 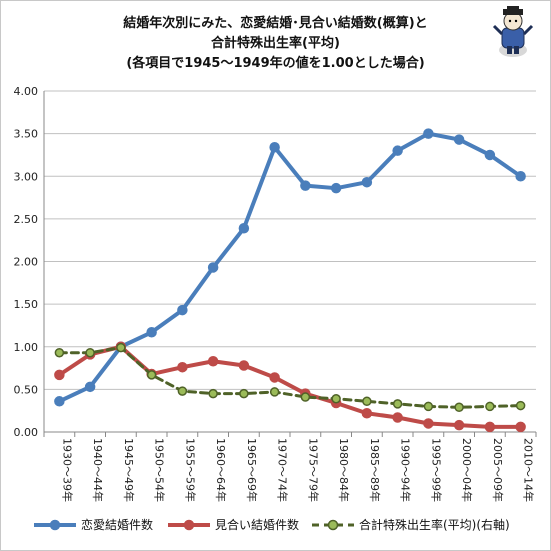 I want to click on x-tick-label: 1985～89年, so click(x=375, y=470).